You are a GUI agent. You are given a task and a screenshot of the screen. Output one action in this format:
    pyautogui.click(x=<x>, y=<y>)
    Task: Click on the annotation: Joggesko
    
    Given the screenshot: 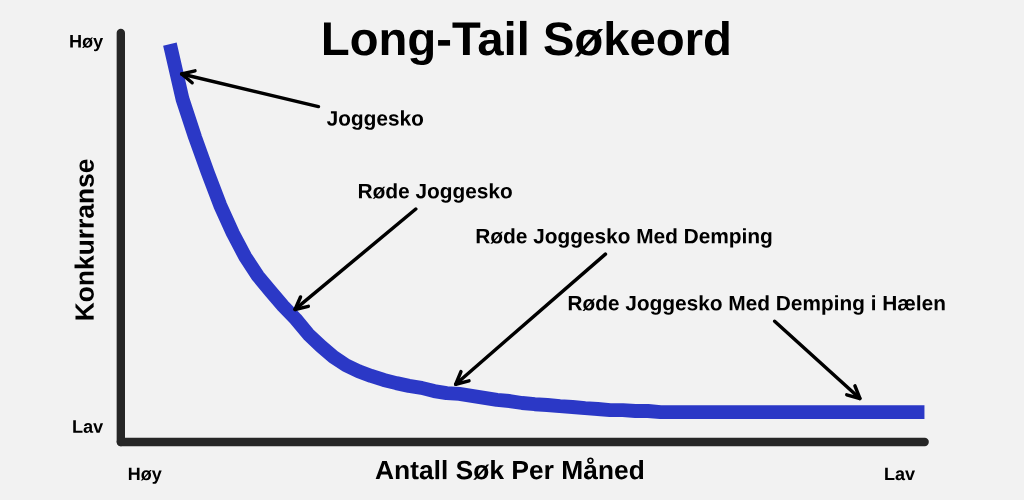 What is the action you would take?
    pyautogui.click(x=375, y=120)
    